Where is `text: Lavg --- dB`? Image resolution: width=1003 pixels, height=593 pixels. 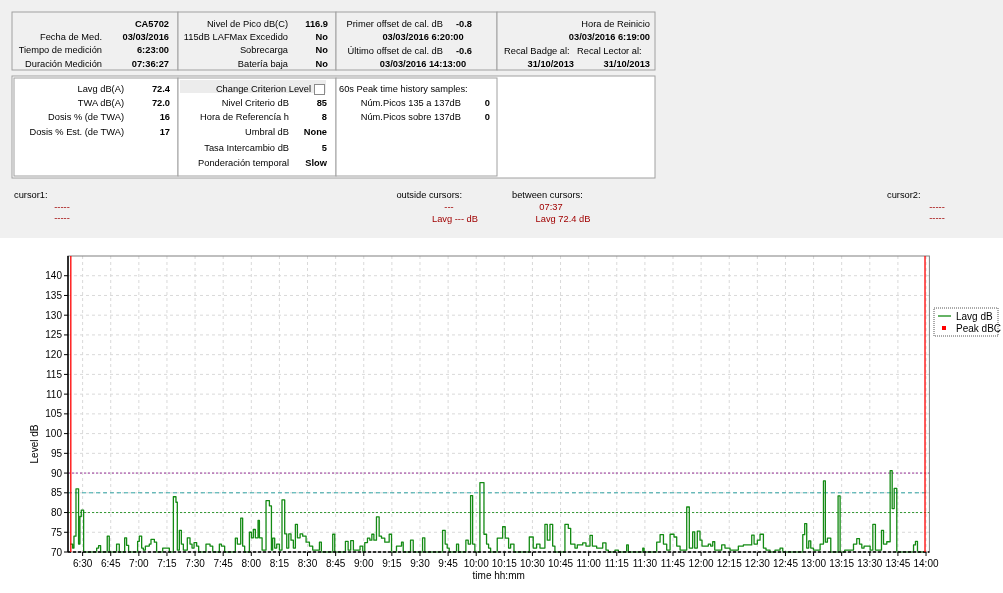
text: Lavg --- dB is located at coordinates (455, 219).